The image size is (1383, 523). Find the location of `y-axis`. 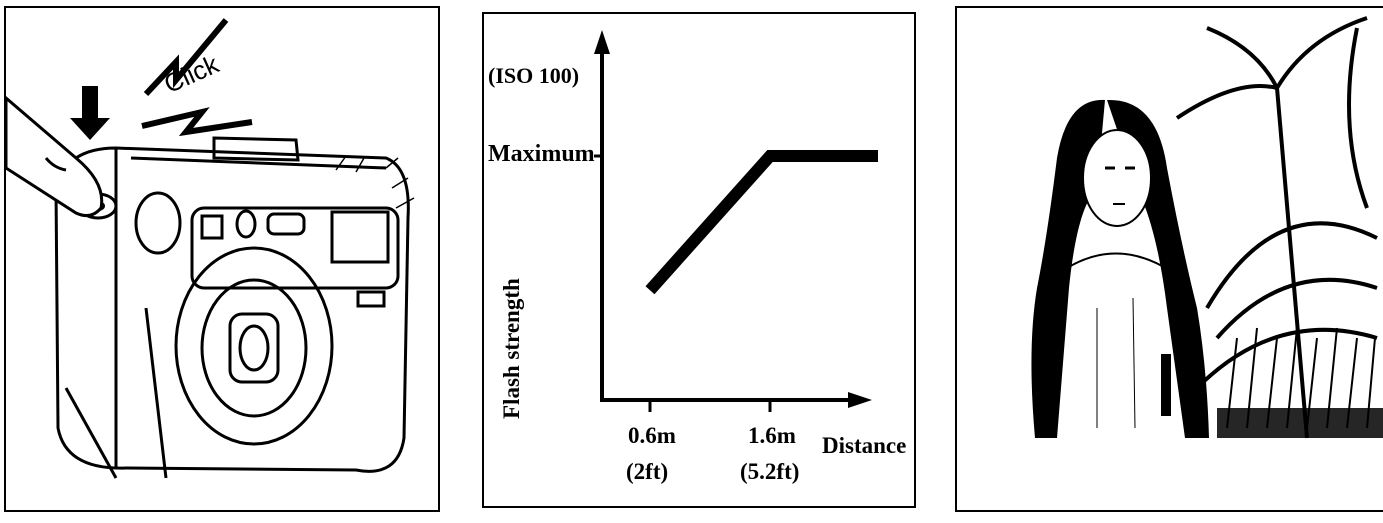

y-axis is located at coordinates (602, 215).